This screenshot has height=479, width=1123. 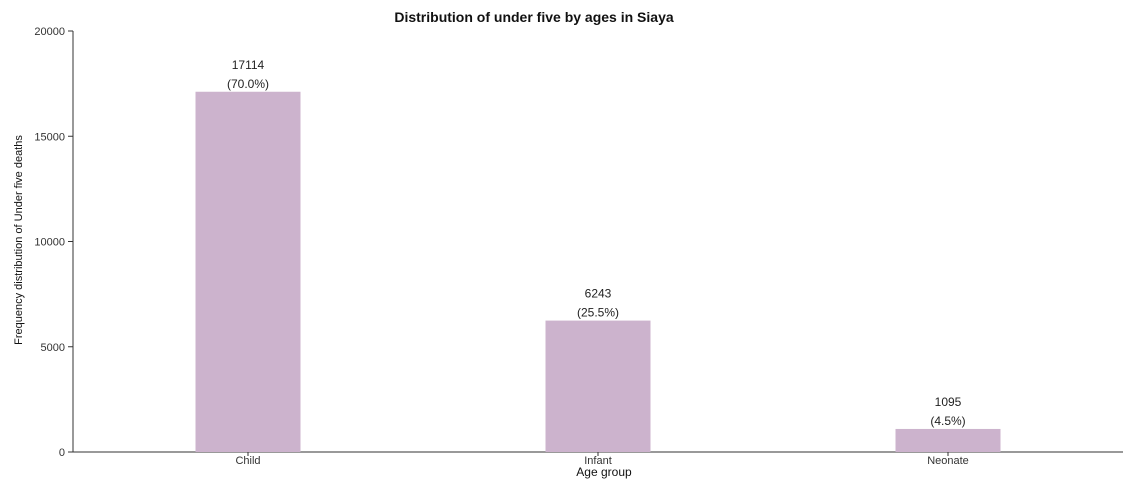 I want to click on x-axis-label: Age group, so click(x=604, y=472).